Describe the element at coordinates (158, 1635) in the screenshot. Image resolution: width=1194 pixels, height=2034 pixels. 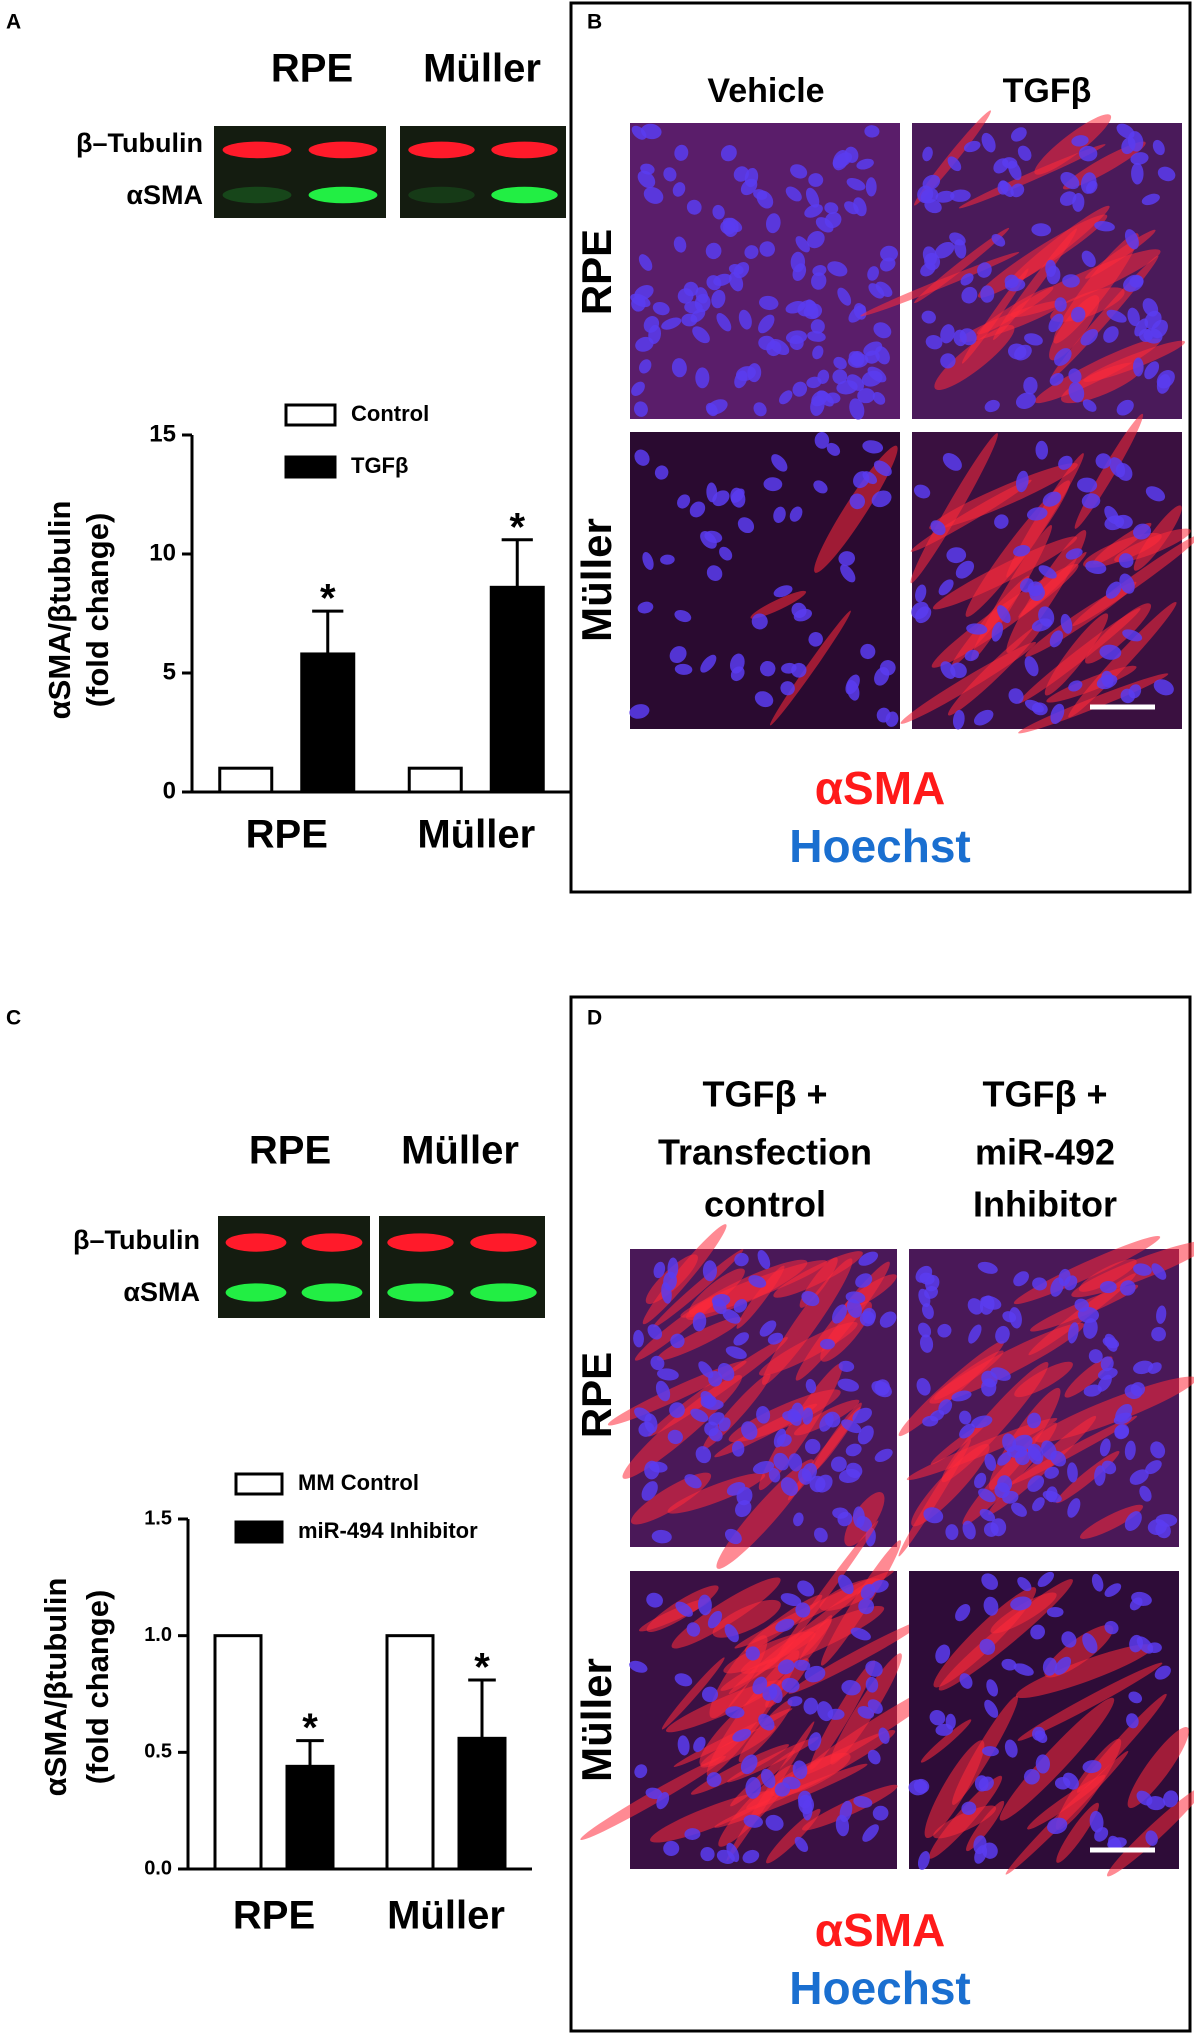
I see `y-tick-label: 1.0` at that location.